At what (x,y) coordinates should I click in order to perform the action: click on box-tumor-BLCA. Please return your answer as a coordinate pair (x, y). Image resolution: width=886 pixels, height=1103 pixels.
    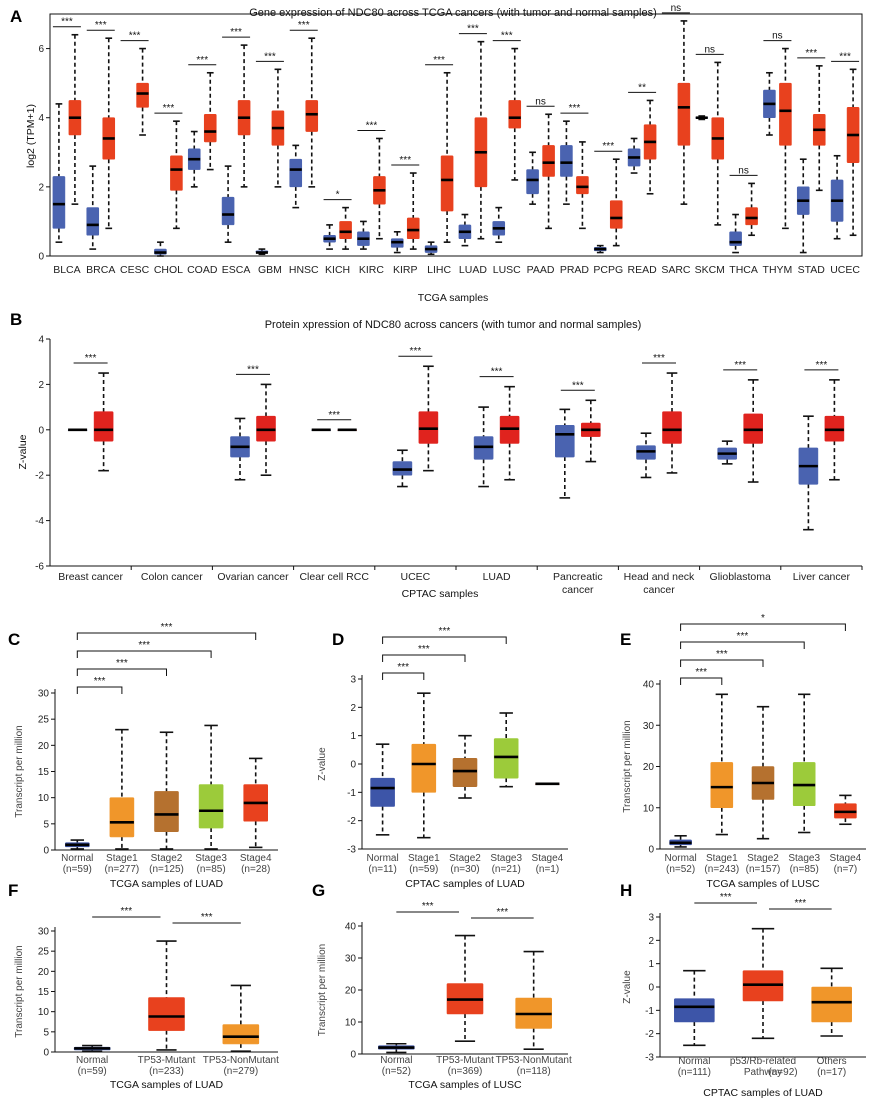
    Looking at the image, I should click on (75, 119).